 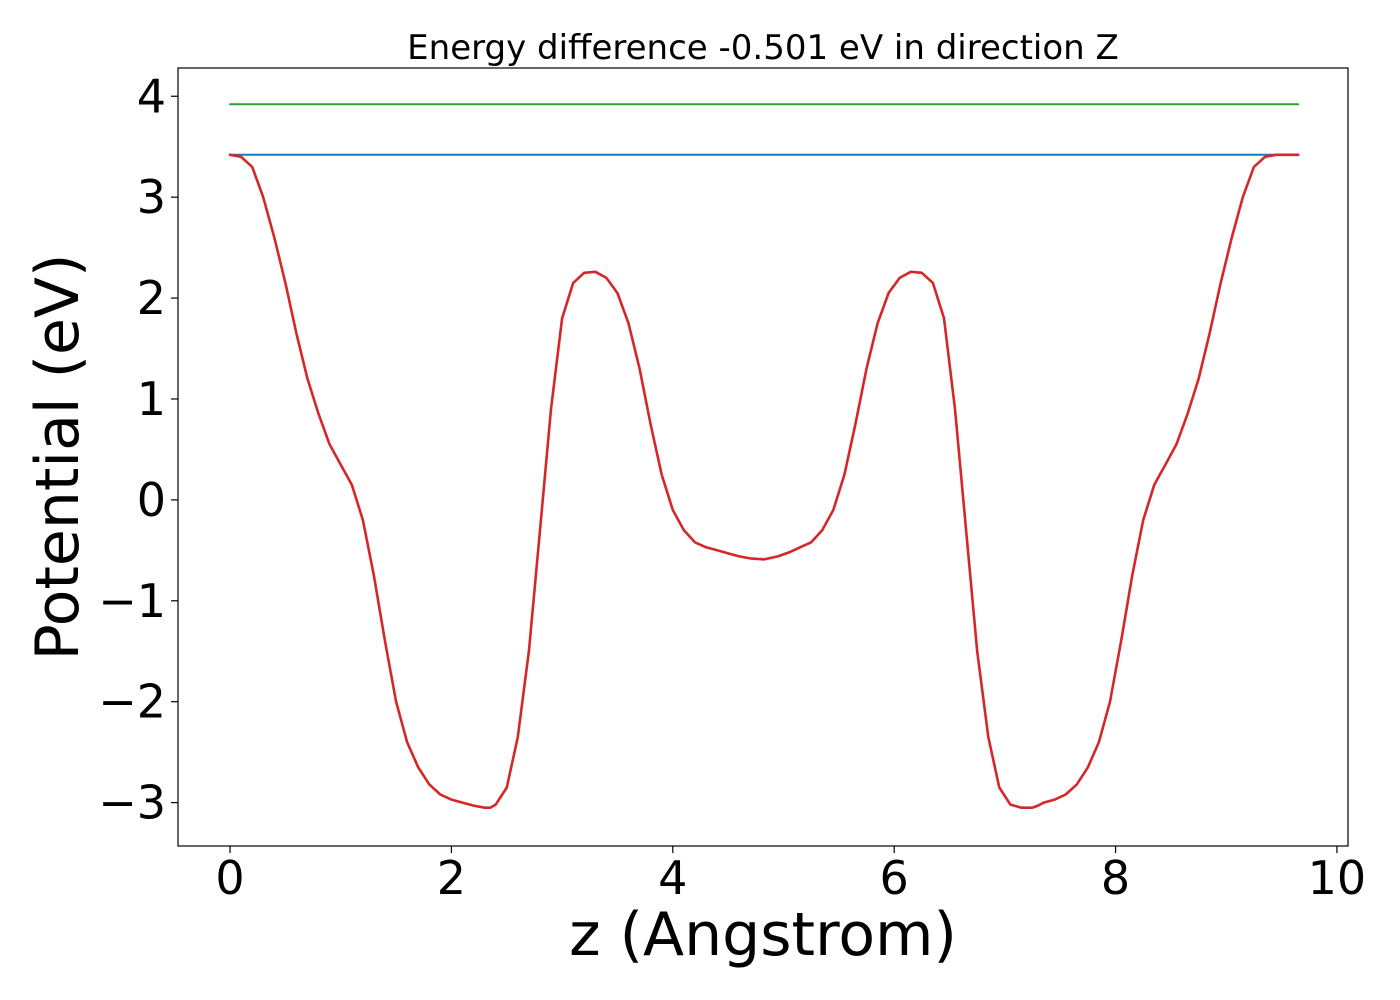 What do you see at coordinates (894, 878) in the screenshot?
I see `x-tick-label: 6` at bounding box center [894, 878].